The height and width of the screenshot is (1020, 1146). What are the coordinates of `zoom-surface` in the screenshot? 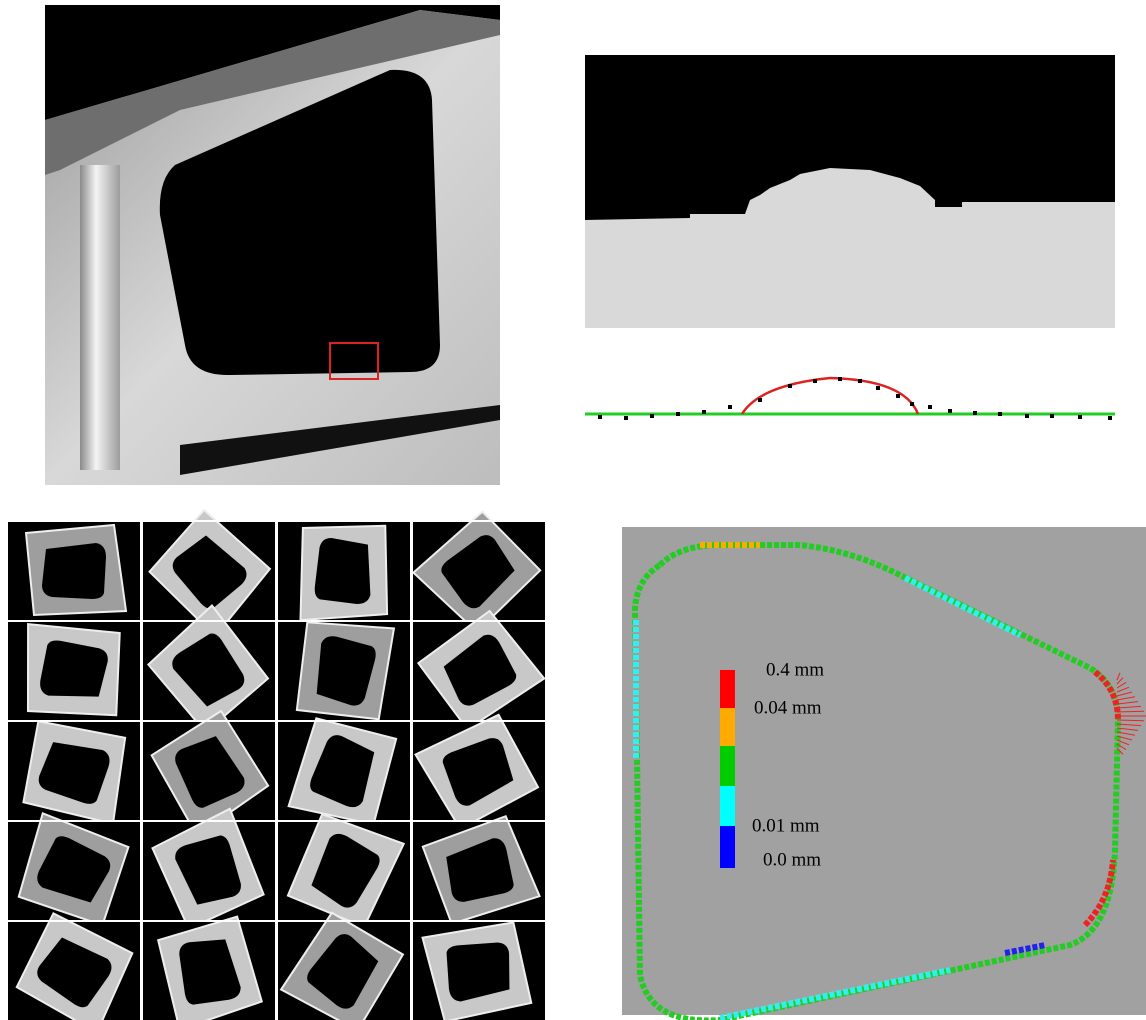 It's located at (850, 248).